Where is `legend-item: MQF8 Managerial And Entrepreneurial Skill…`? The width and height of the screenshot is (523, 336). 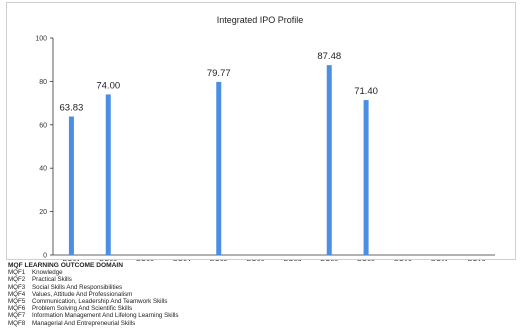 legend-item: MQF8 Managerial And Entrepreneurial Skill… is located at coordinates (258, 323).